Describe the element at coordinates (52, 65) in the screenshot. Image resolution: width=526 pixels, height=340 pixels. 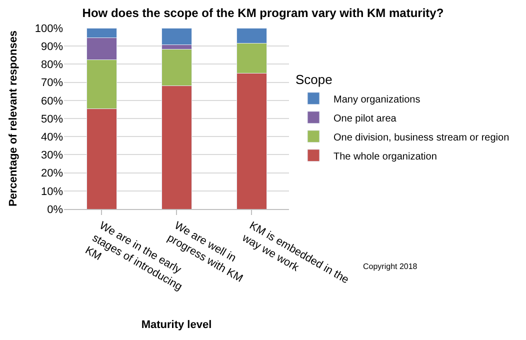
I see `y-tick-label: 80%` at that location.